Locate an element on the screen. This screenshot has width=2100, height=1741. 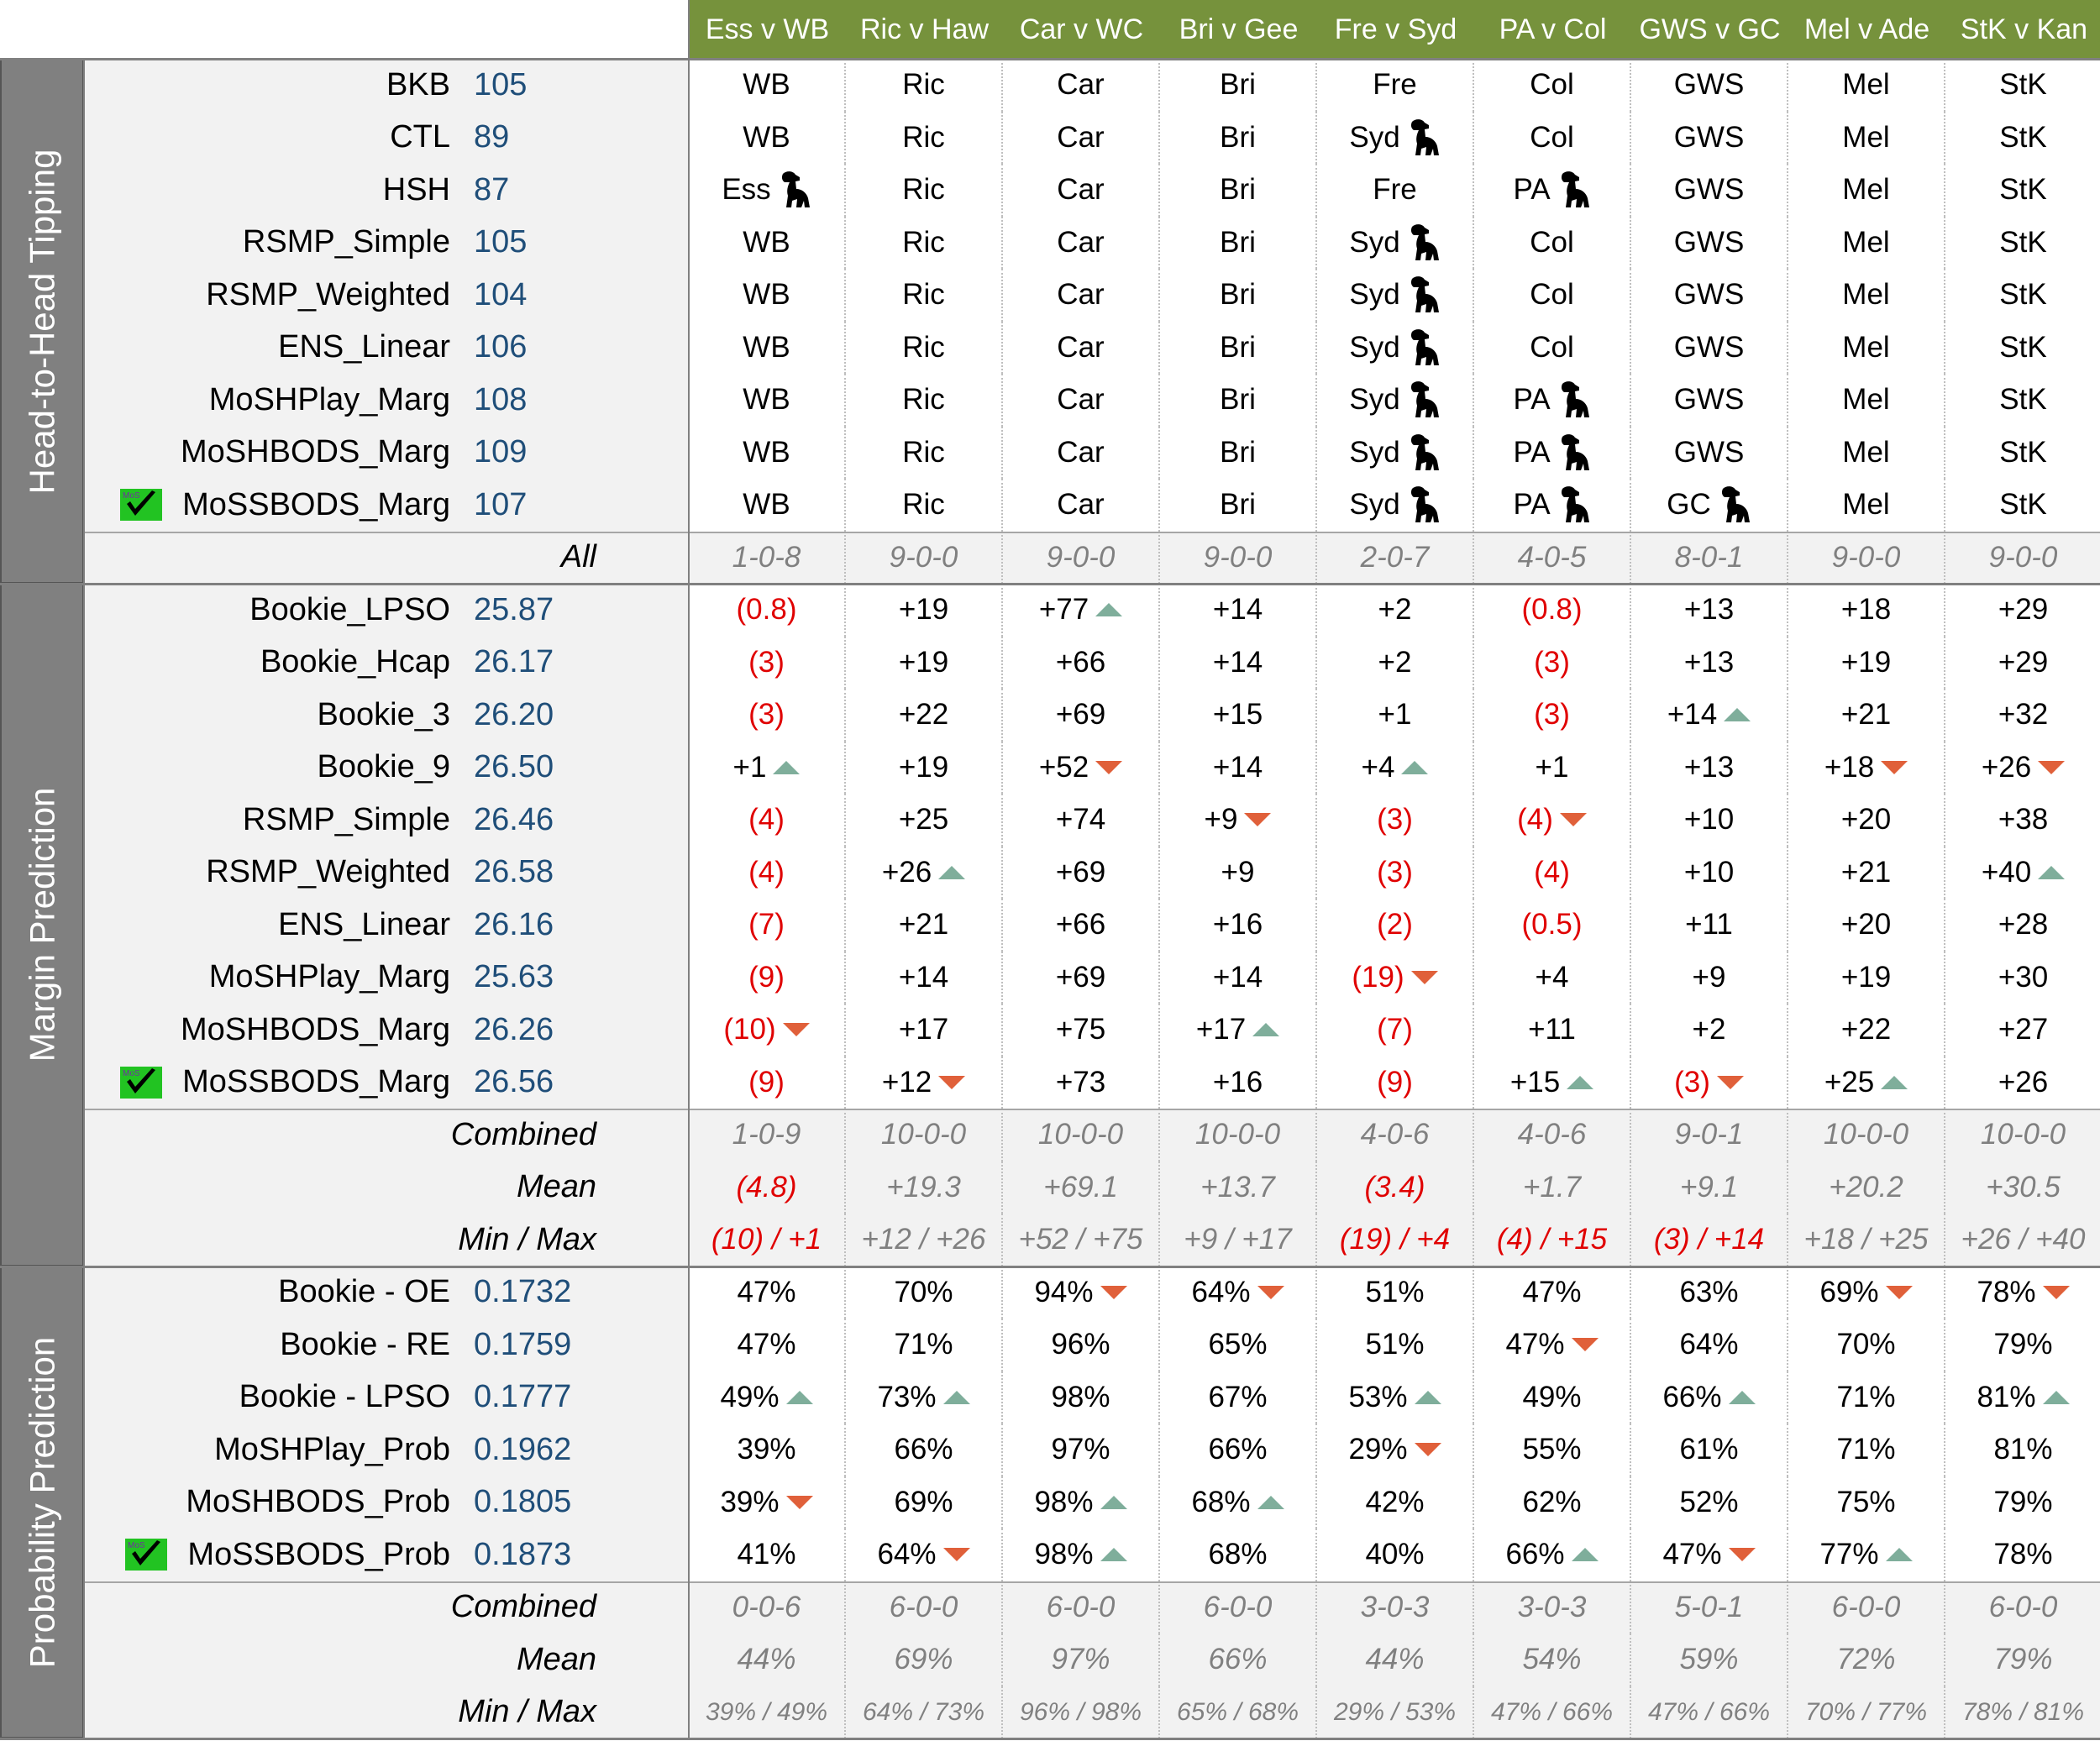
model-score: 0.1805 is located at coordinates (575, 1502).